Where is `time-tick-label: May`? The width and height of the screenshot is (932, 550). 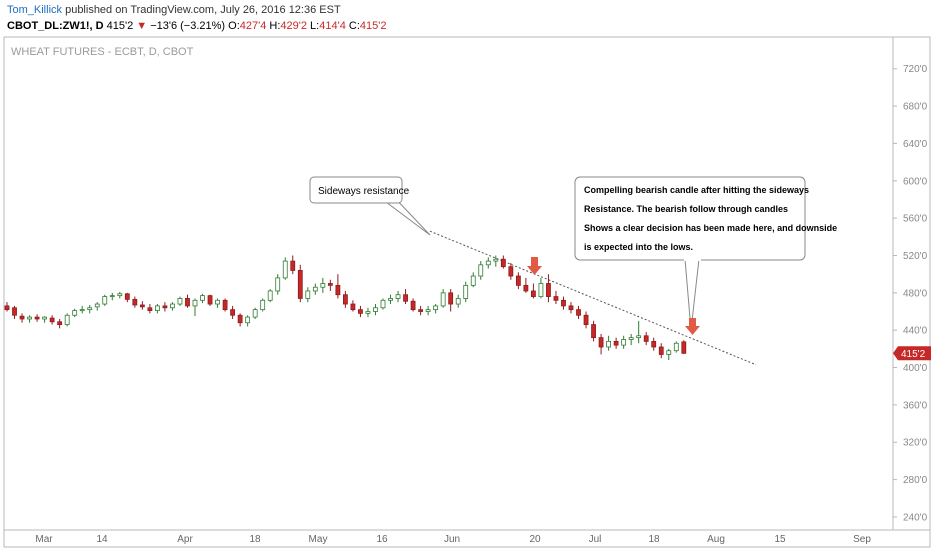 time-tick-label: May is located at coordinates (318, 539).